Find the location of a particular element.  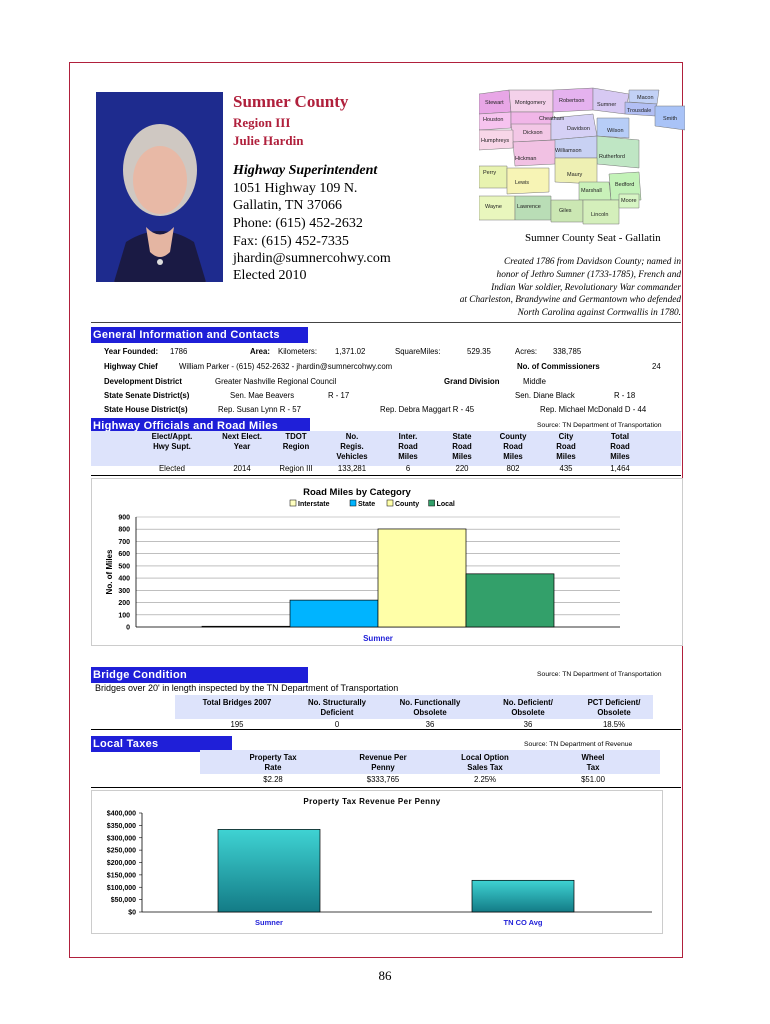

address-line-2: Gallatin, TN 37066 is located at coordinates (288, 205).